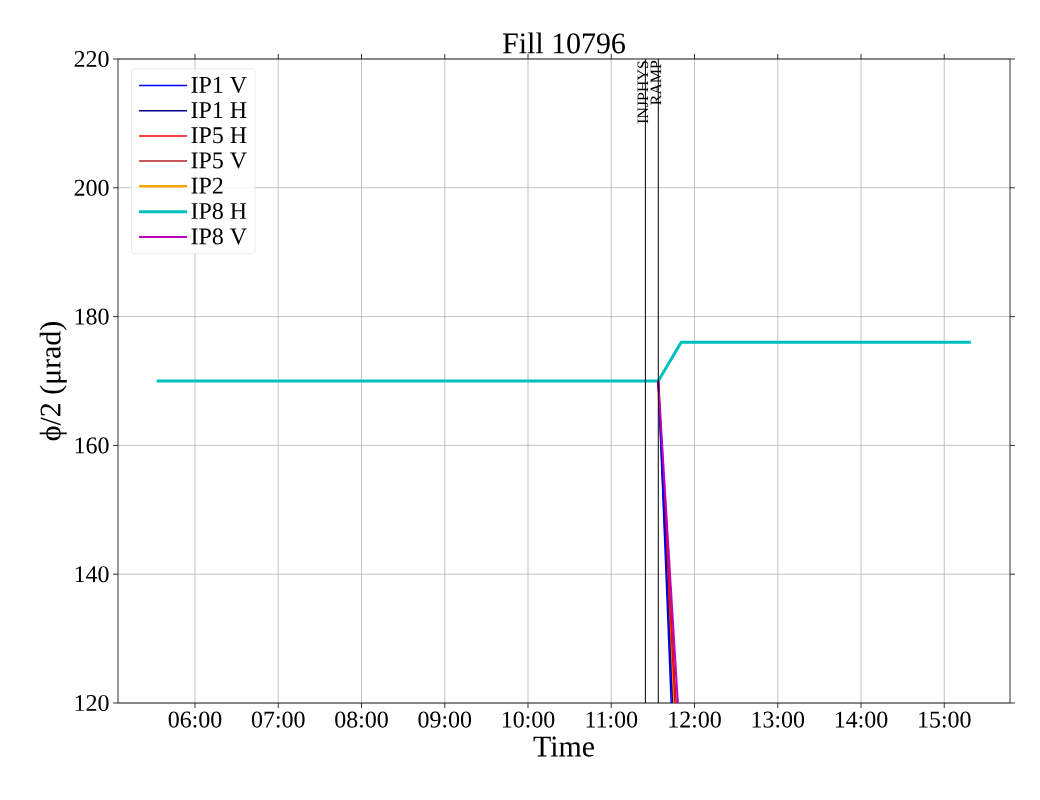  Describe the element at coordinates (207, 185) in the screenshot. I see `legend-label: IP2` at that location.